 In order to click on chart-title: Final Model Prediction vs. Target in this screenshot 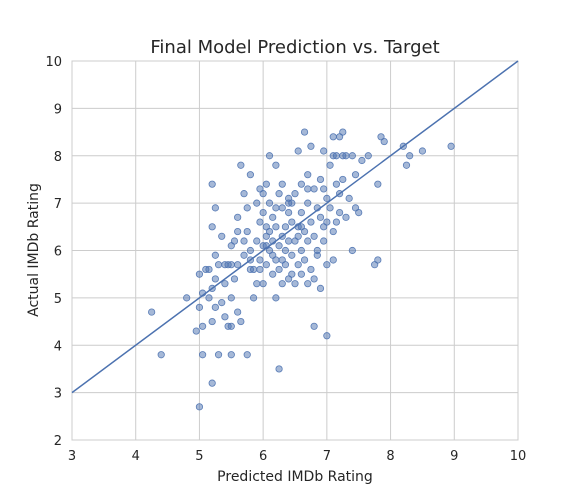, I will do `click(294, 47)`.